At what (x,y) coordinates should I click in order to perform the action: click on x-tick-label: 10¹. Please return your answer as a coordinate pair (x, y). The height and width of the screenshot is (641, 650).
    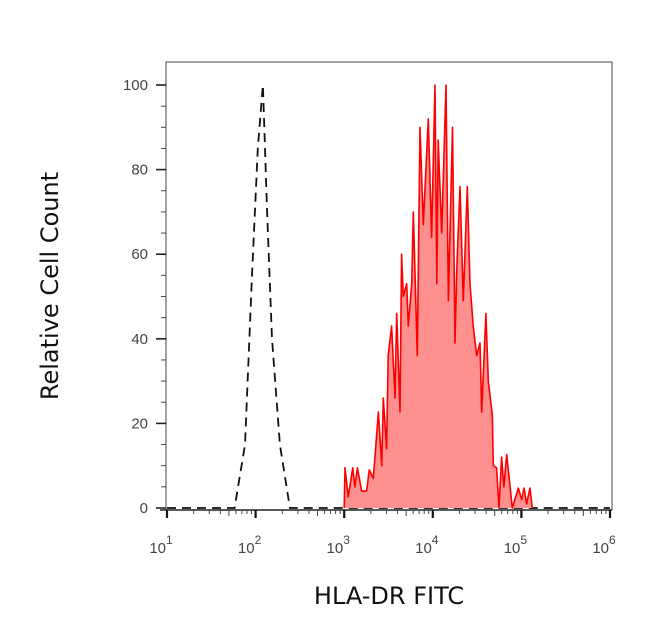
    Looking at the image, I should click on (161, 545).